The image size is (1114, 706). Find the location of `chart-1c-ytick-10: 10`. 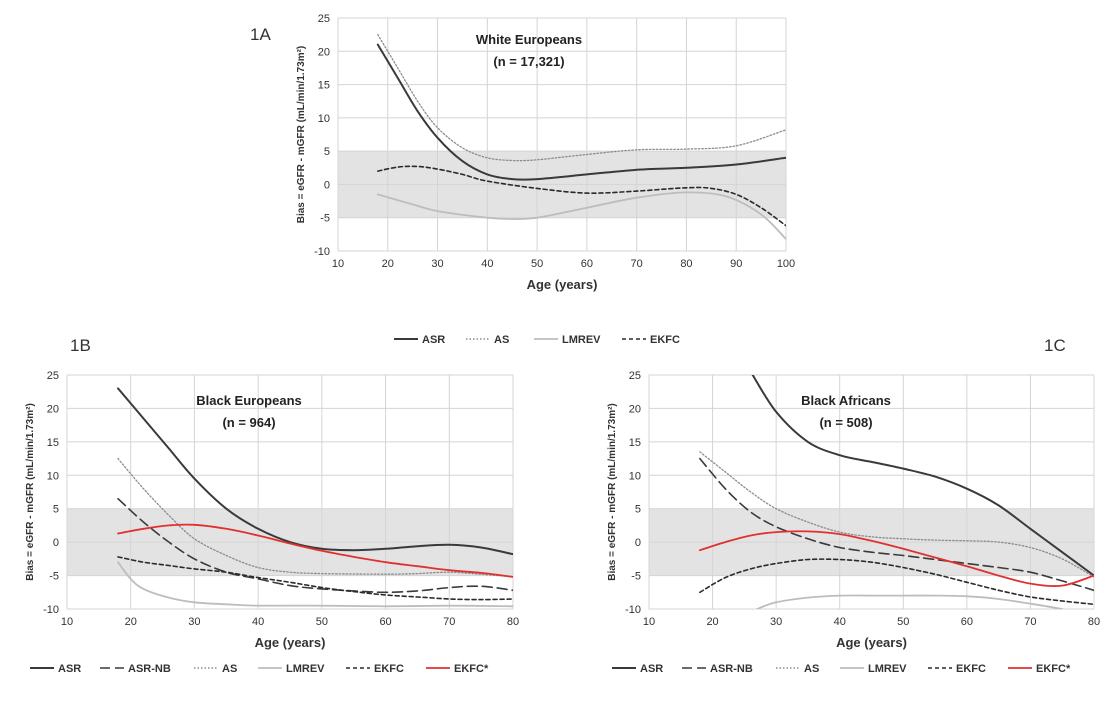

chart-1c-ytick-10: 10 is located at coordinates (635, 476).